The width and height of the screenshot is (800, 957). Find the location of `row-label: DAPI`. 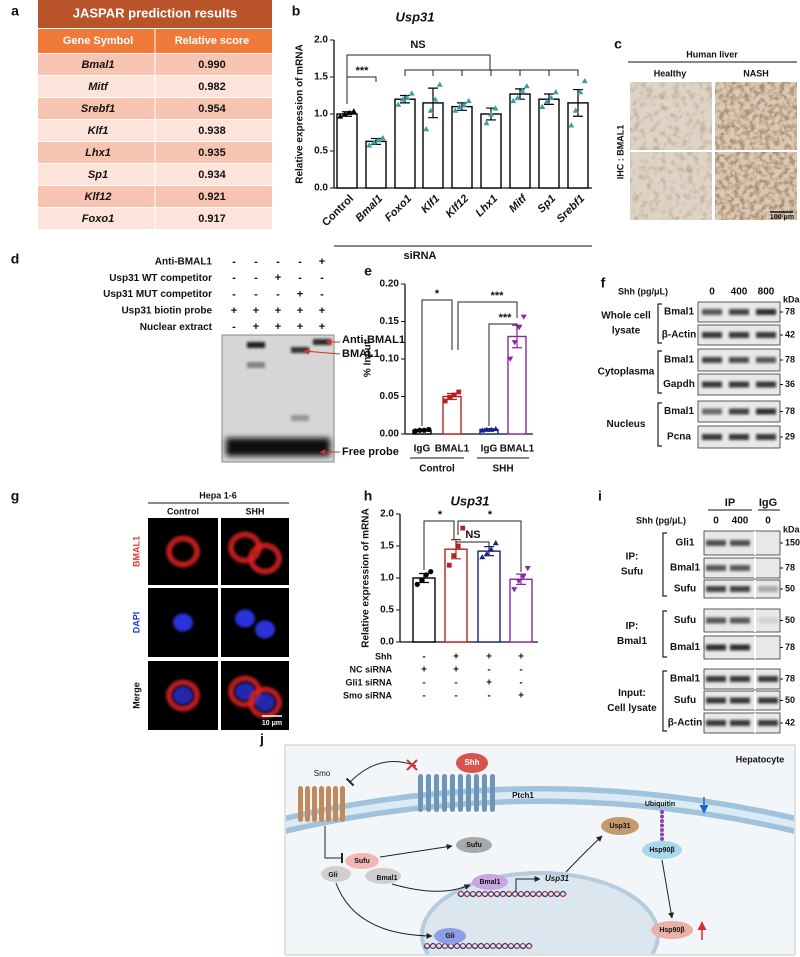

row-label: DAPI is located at coordinates (136, 623).